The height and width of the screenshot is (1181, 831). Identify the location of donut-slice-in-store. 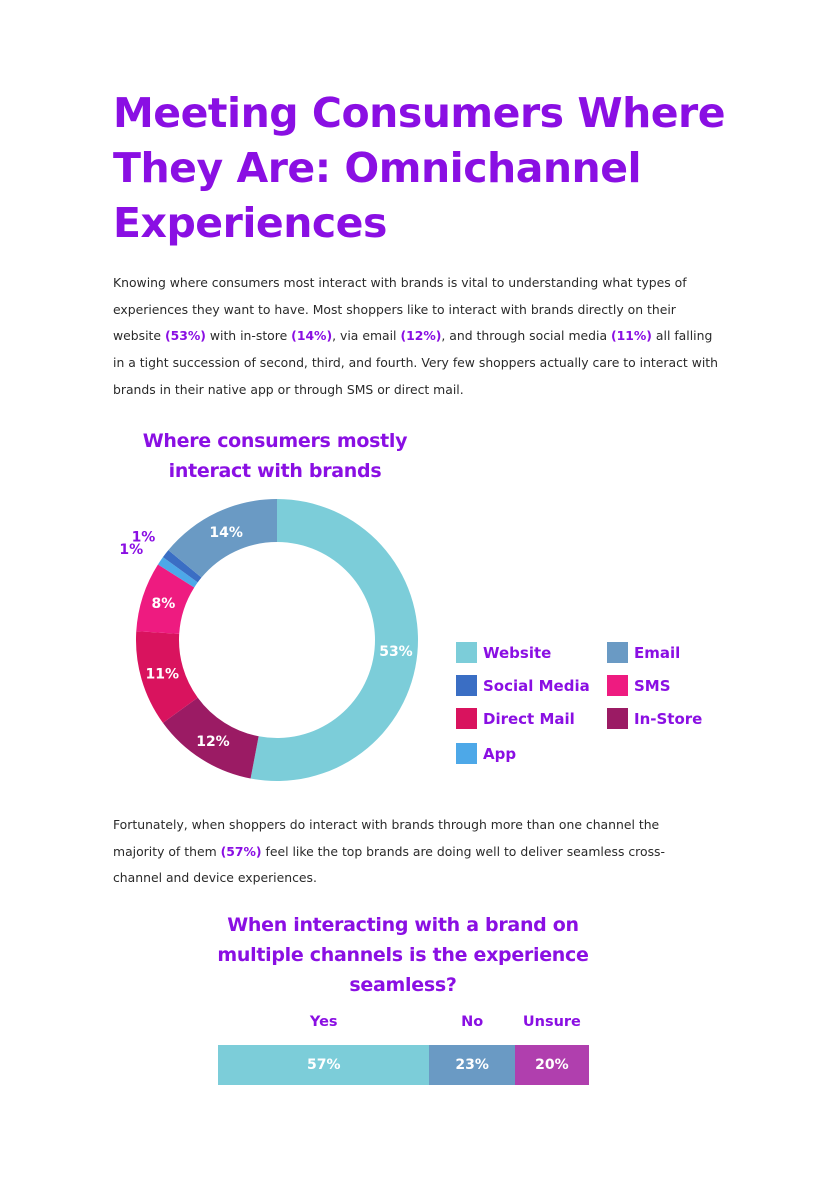
(210, 738).